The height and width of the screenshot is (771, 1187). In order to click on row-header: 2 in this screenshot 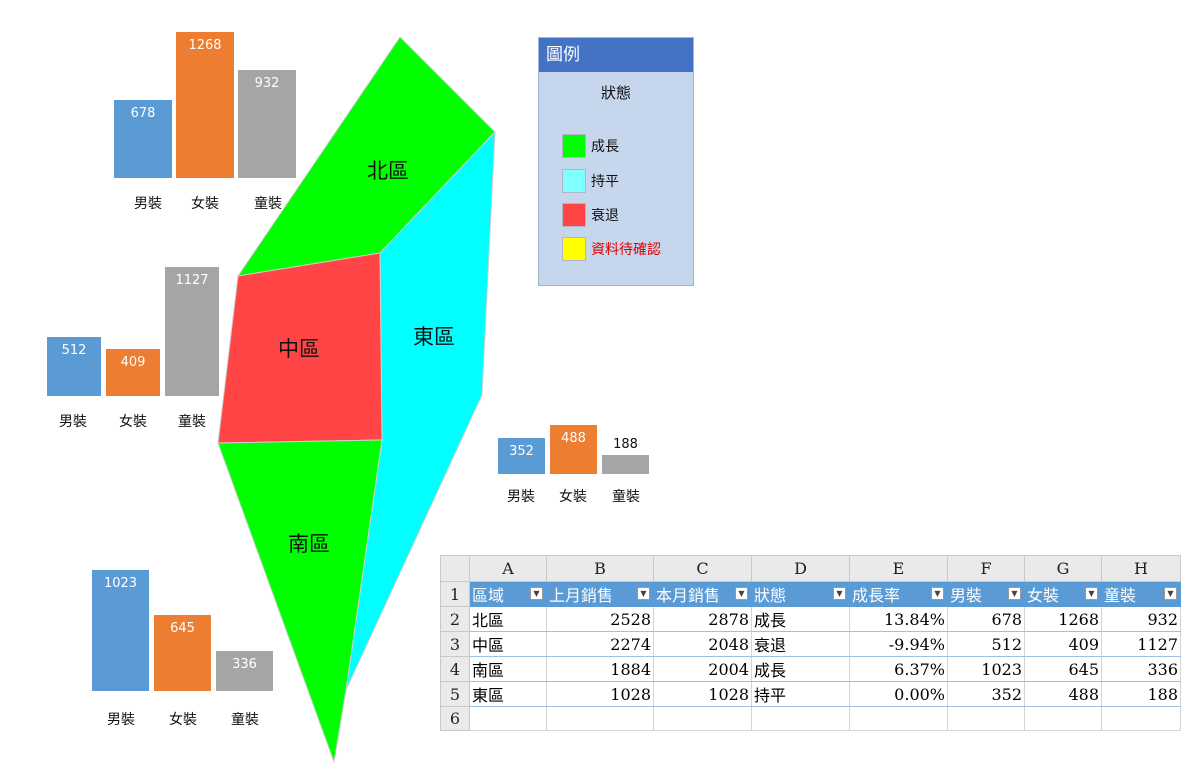, I will do `click(455, 619)`.